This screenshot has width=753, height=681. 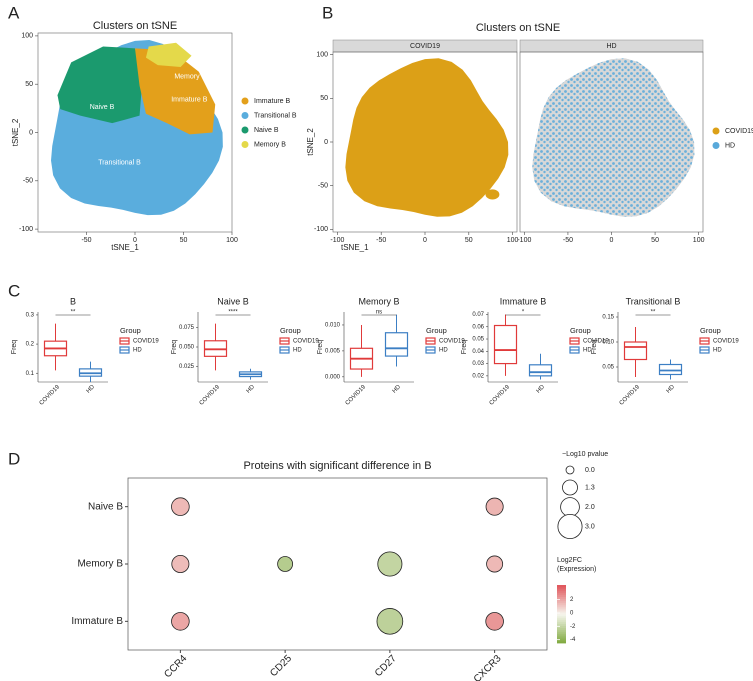 What do you see at coordinates (119, 162) in the screenshot?
I see `cluster-label: Transitional B` at bounding box center [119, 162].